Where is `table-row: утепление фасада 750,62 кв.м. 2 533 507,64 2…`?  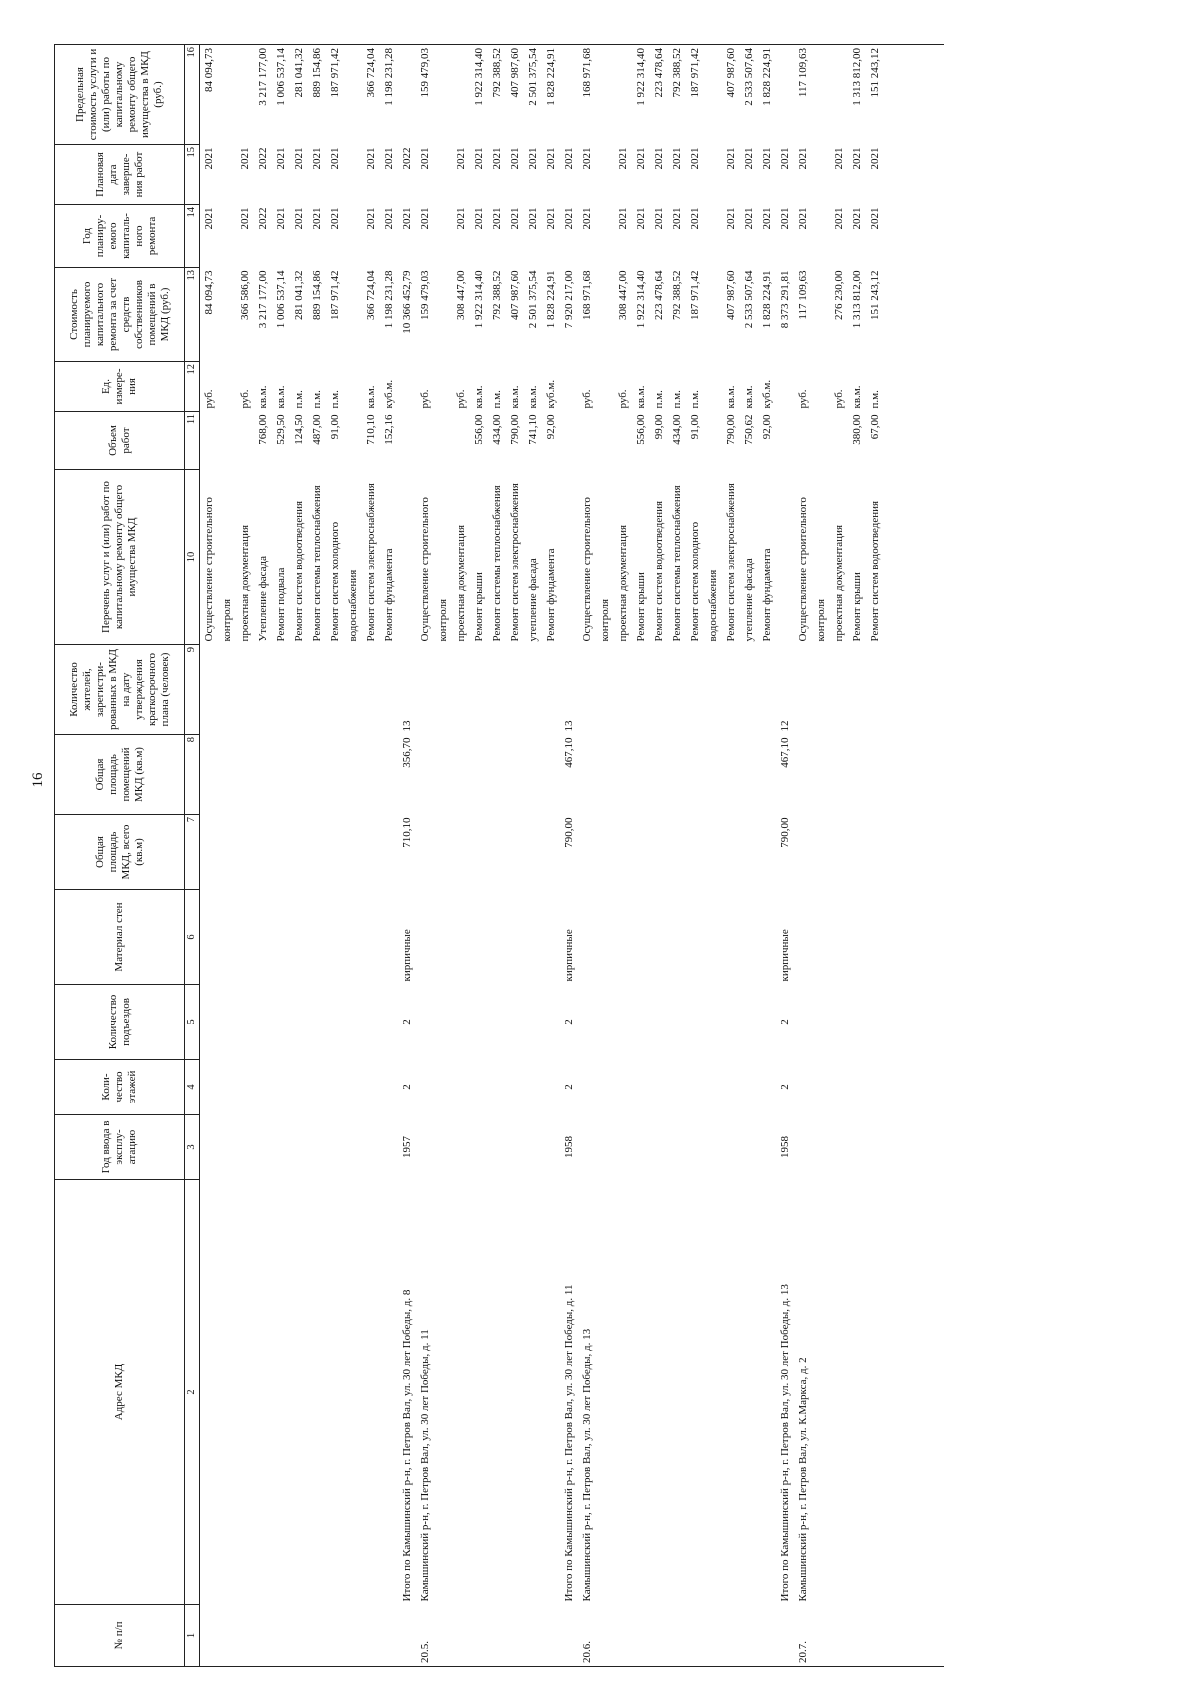
table-row: утепление фасада 750,62 кв.м. 2 533 507,64 2… is located at coordinates (749, 855).